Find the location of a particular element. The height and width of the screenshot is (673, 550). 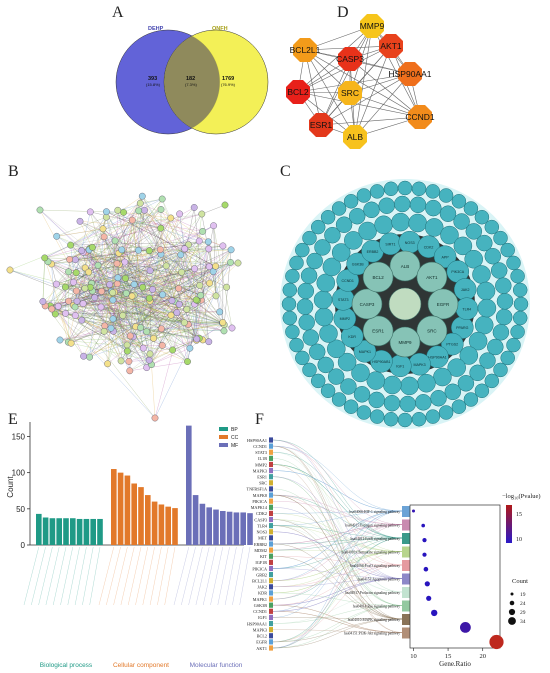

bar-group-label: Molecular function is located at coordinates (216, 665).